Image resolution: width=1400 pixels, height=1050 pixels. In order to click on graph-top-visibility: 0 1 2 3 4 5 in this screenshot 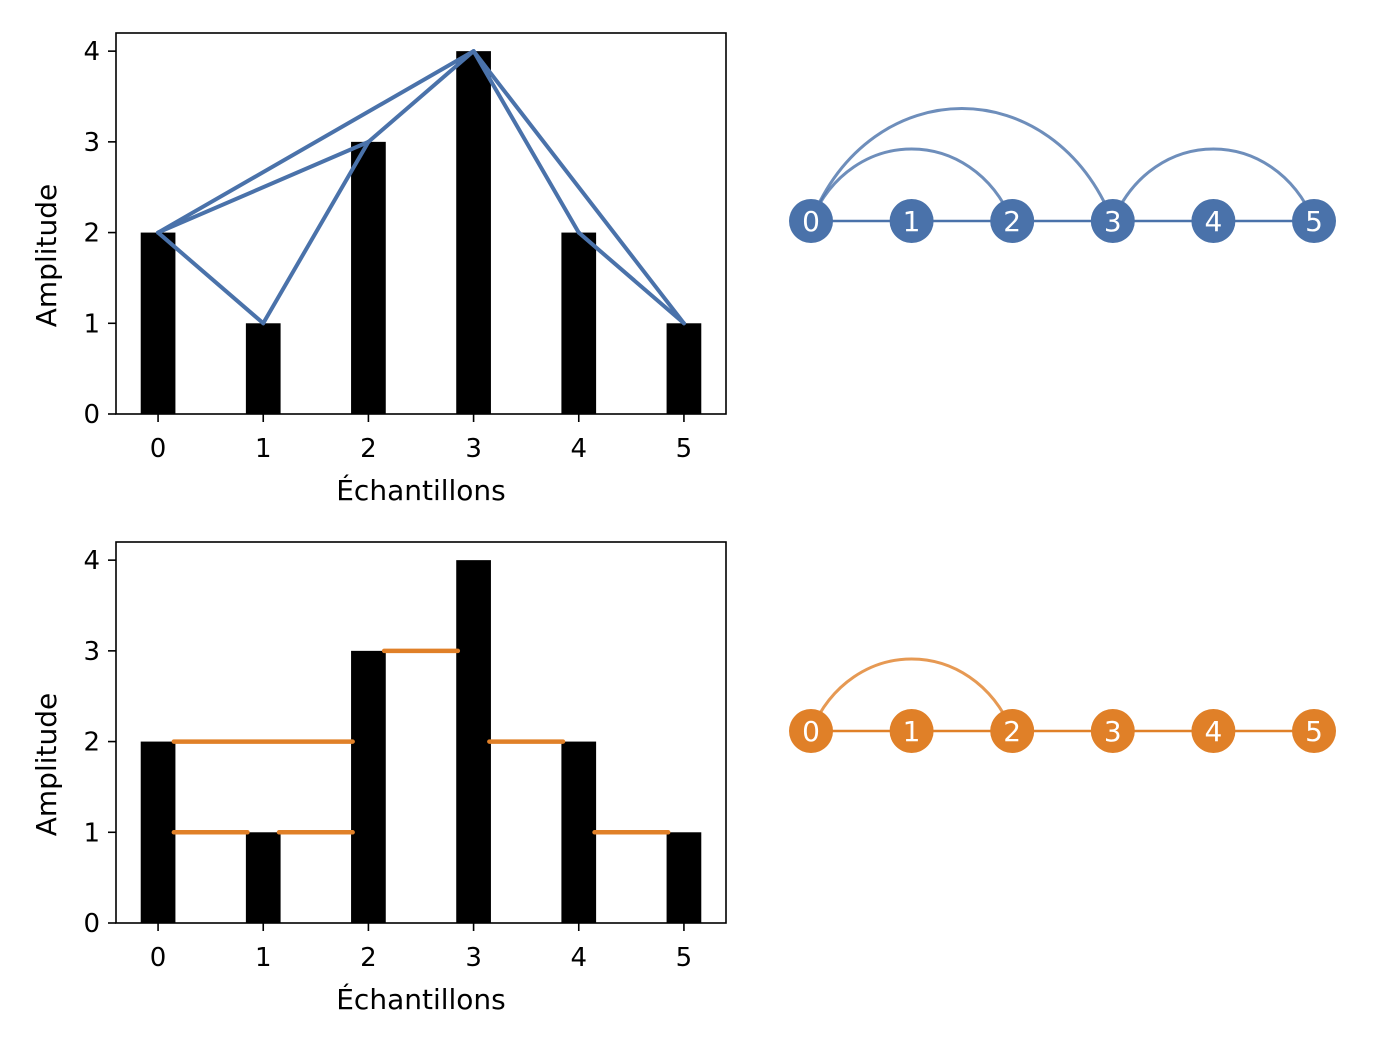, I will do `click(1062, 175)`.